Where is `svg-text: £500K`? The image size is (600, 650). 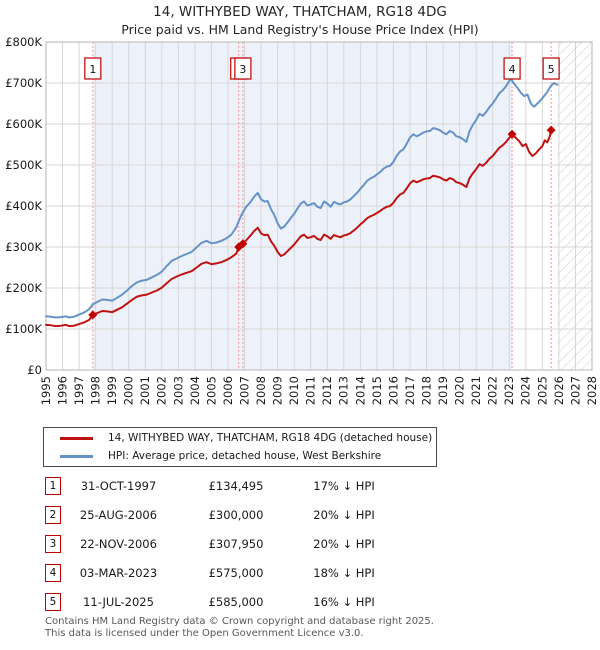
svg-text: £500K is located at coordinates (23, 165).